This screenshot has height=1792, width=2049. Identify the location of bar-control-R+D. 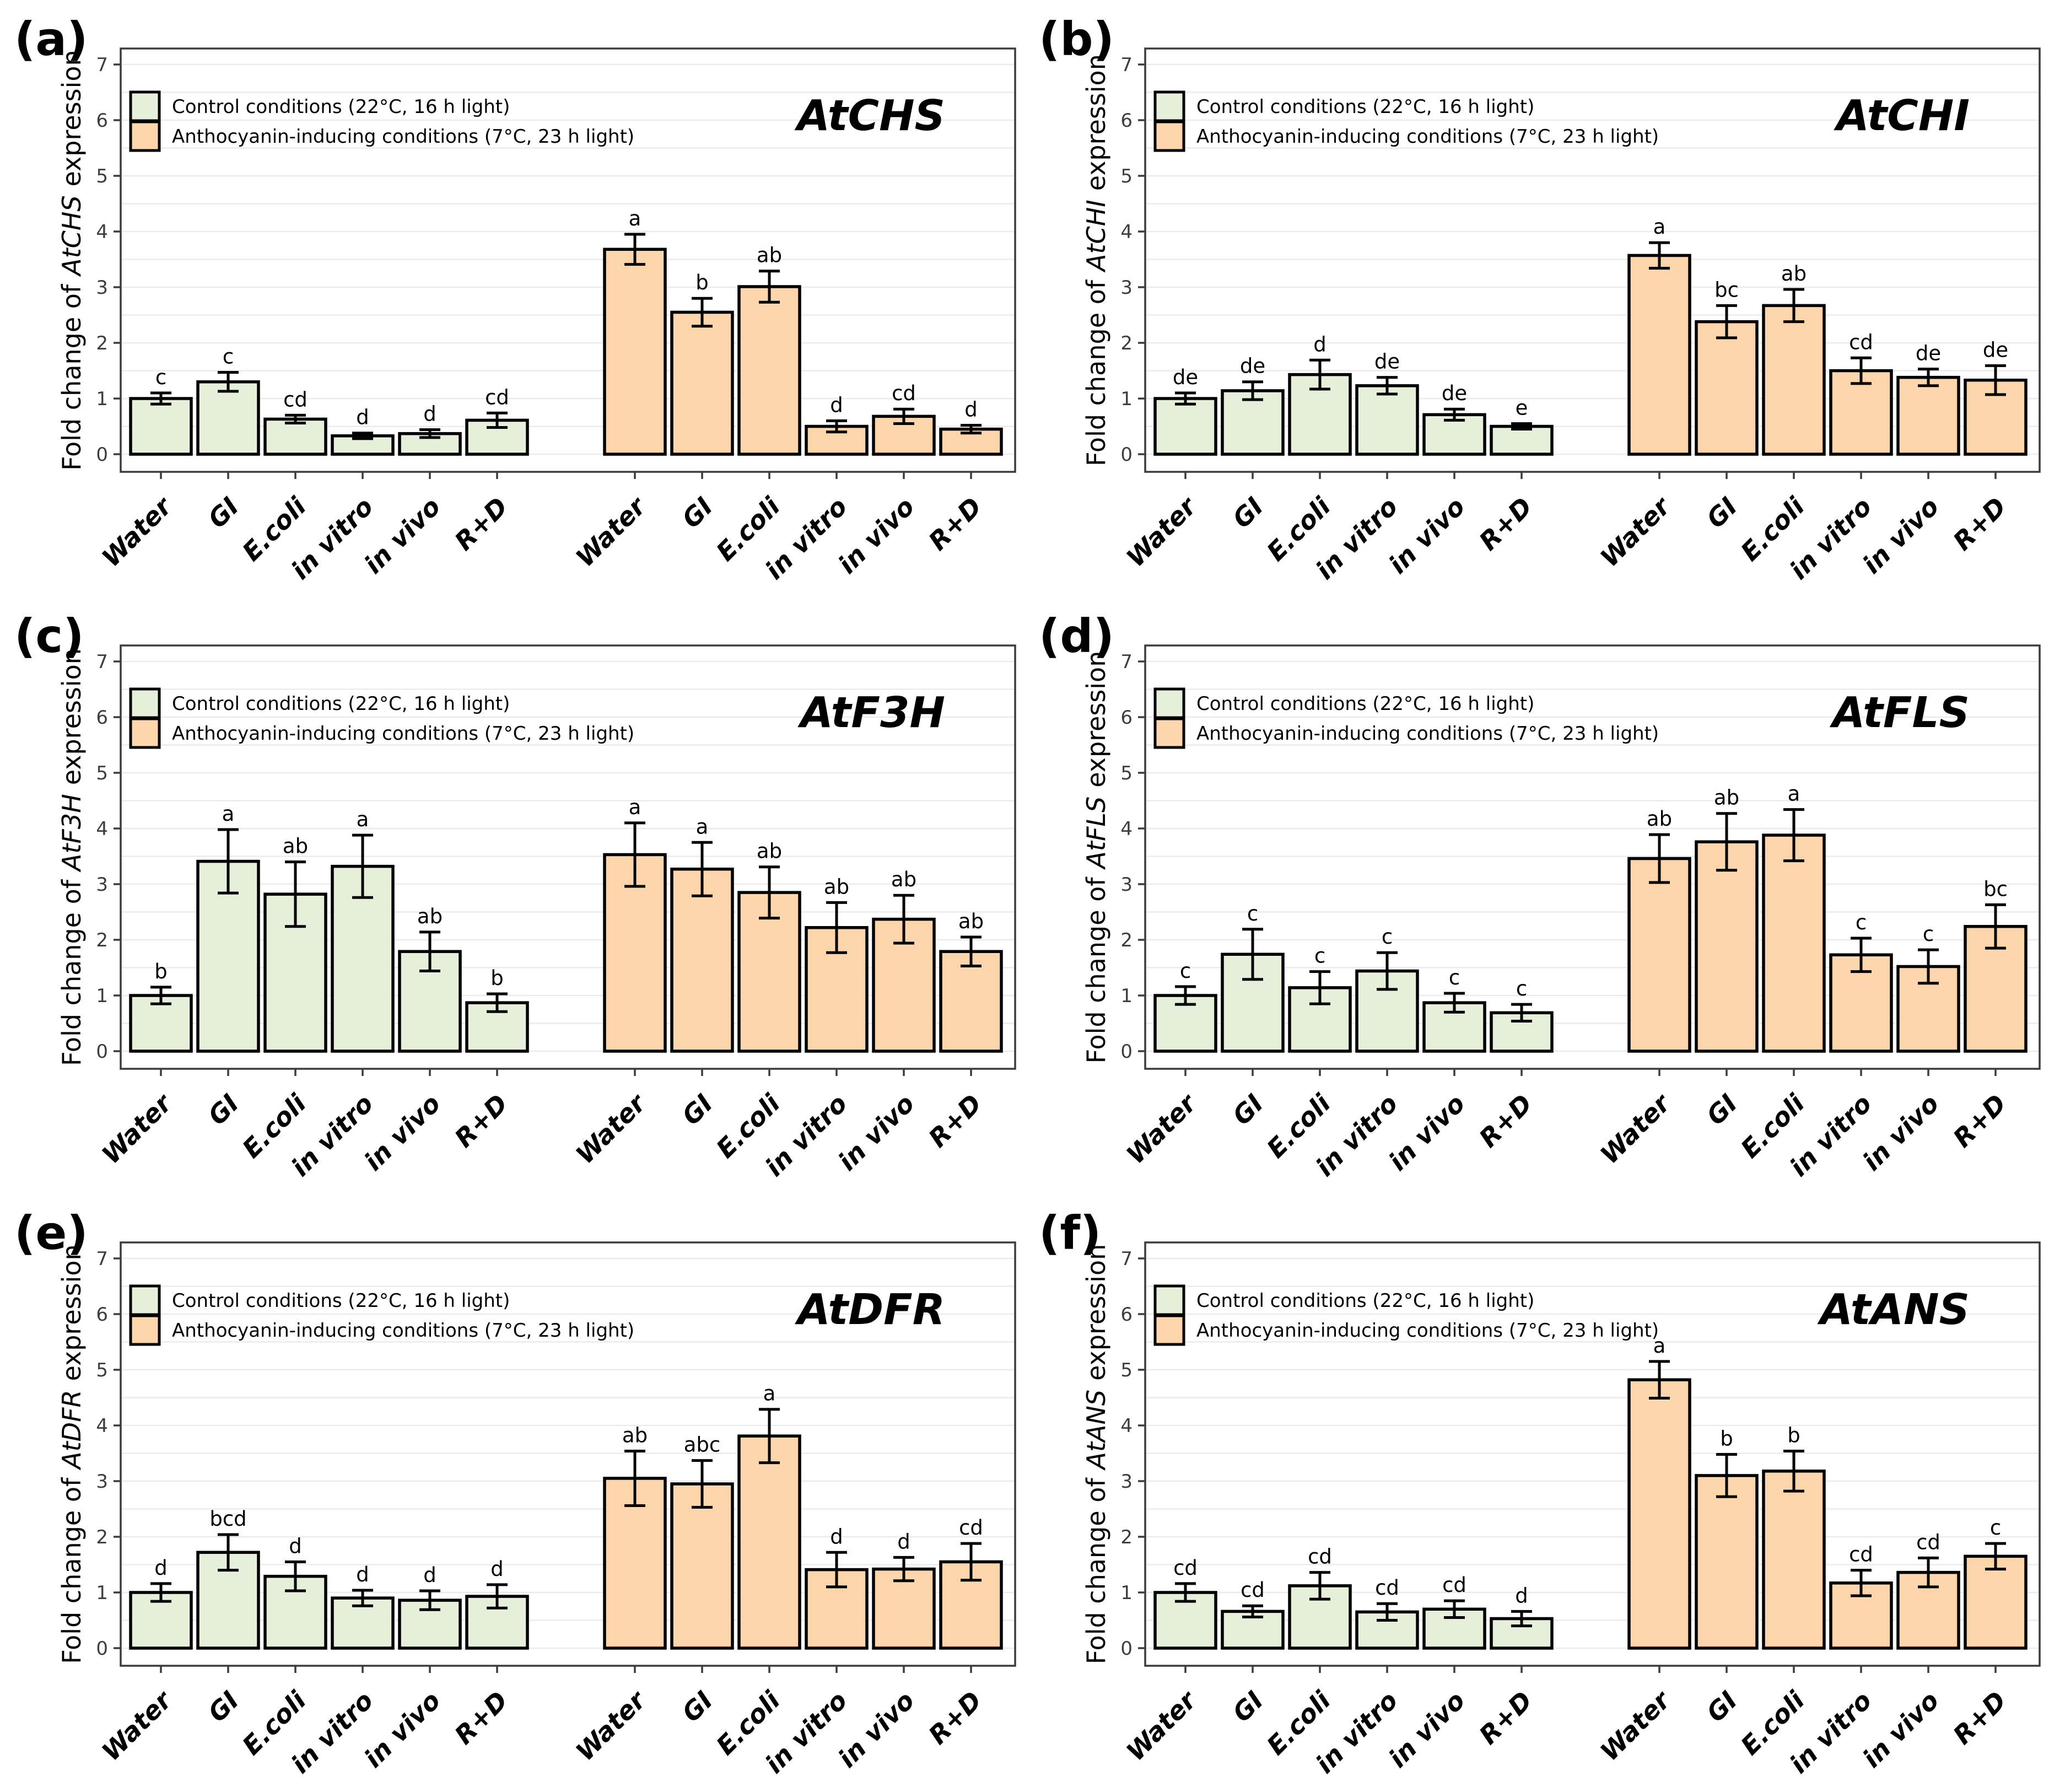
(497, 1622).